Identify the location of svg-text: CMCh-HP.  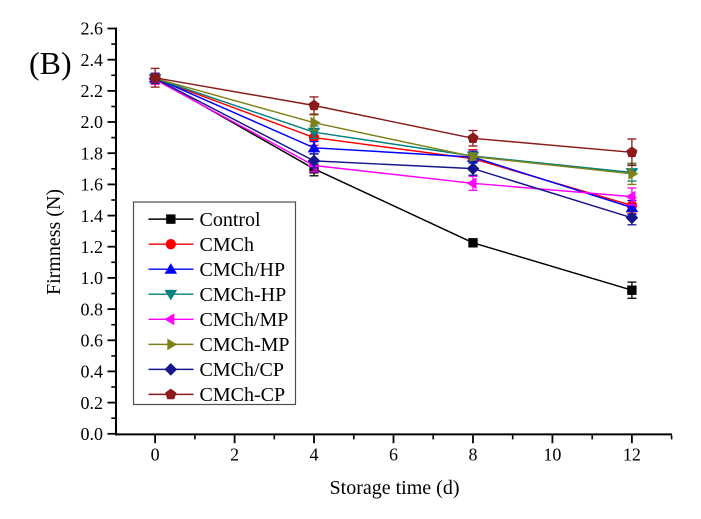
(243, 295).